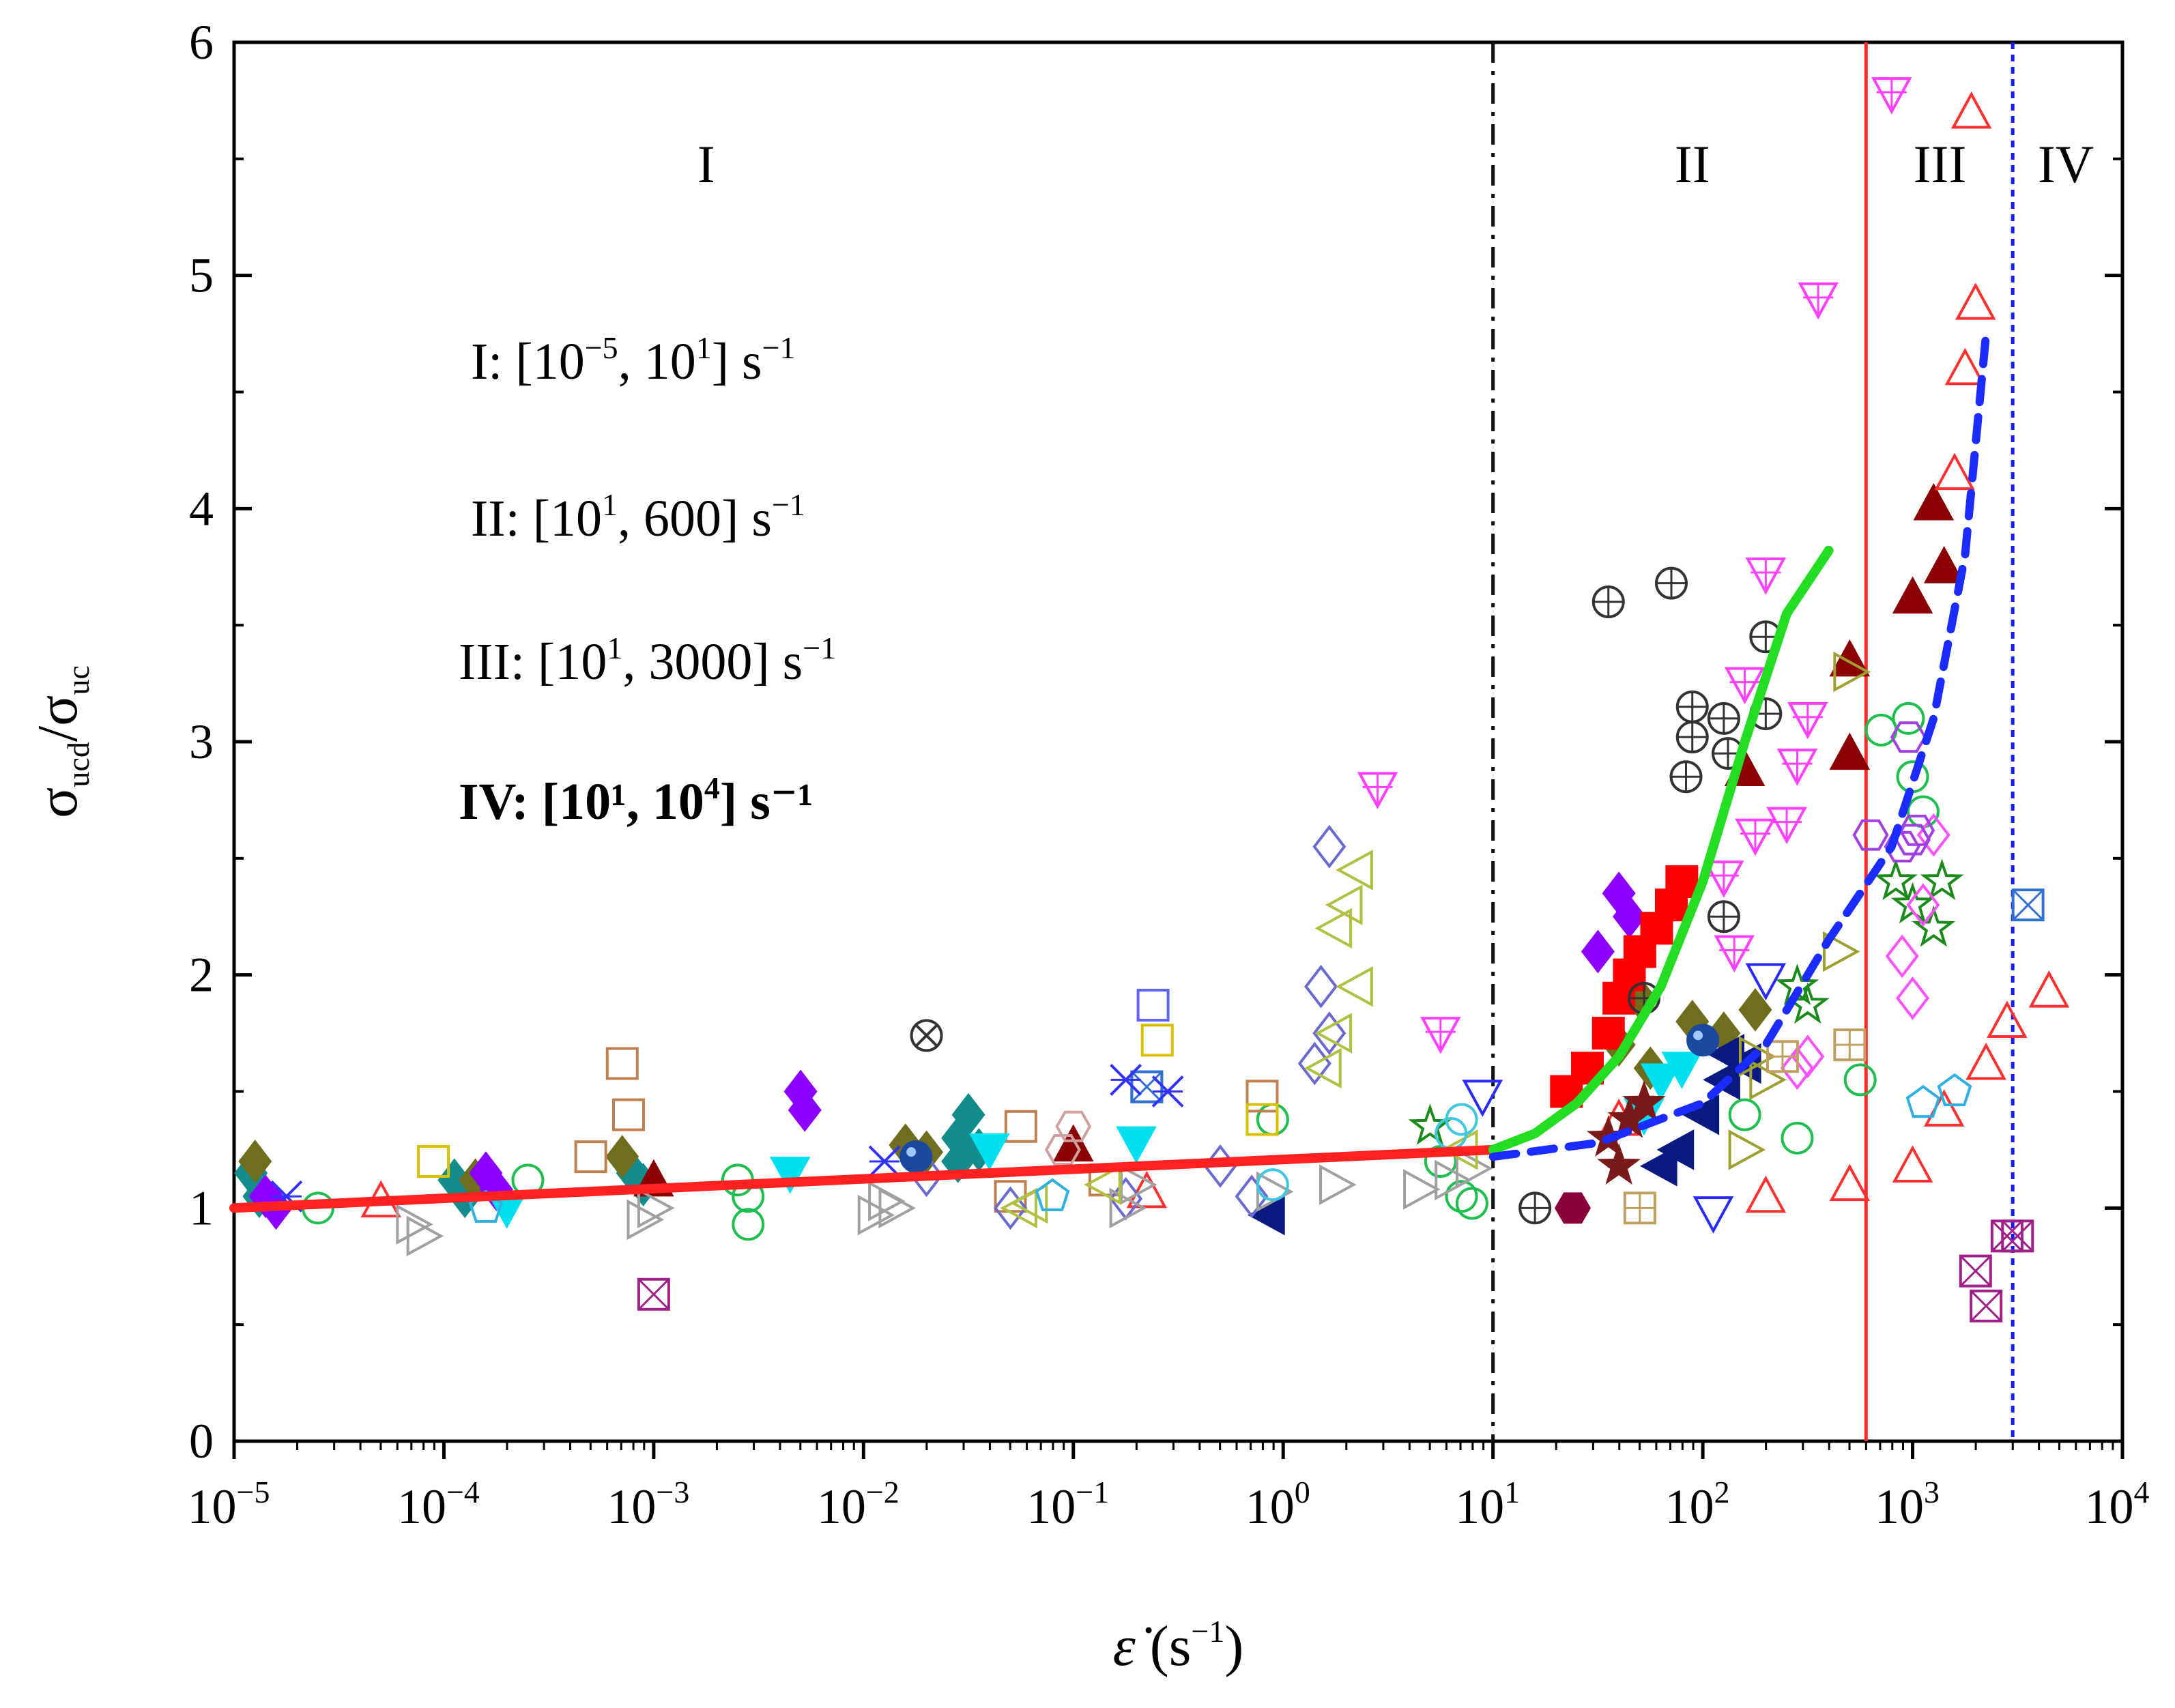 This screenshot has width=2175, height=1708. Describe the element at coordinates (1693, 164) in the screenshot. I see `region-label-II: II` at that location.